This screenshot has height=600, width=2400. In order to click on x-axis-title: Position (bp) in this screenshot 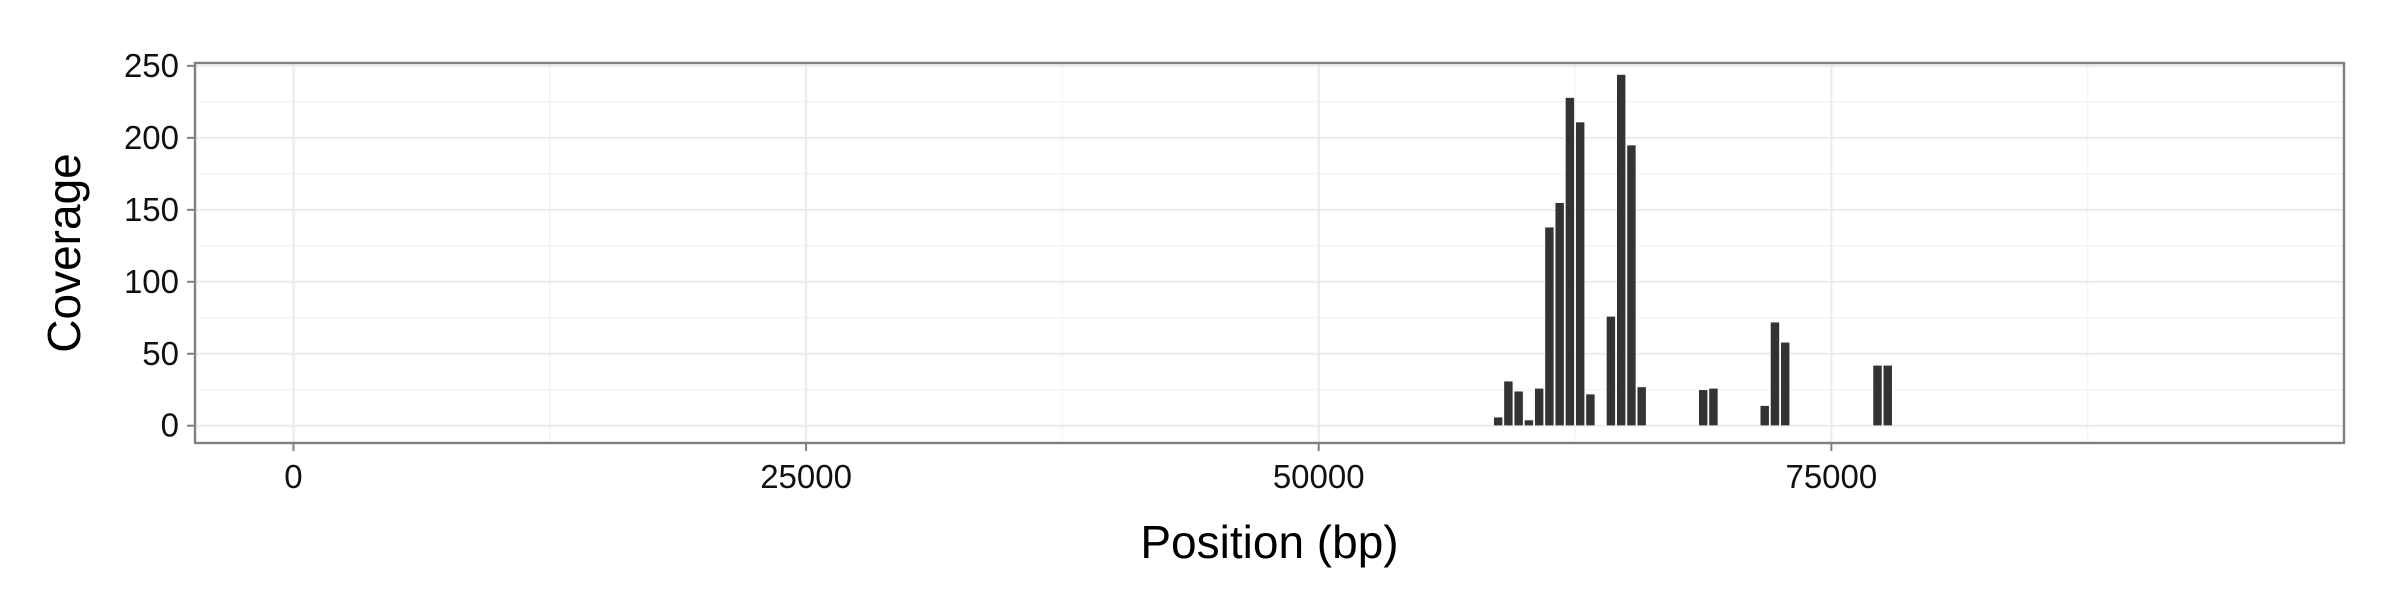, I will do `click(1269, 542)`.